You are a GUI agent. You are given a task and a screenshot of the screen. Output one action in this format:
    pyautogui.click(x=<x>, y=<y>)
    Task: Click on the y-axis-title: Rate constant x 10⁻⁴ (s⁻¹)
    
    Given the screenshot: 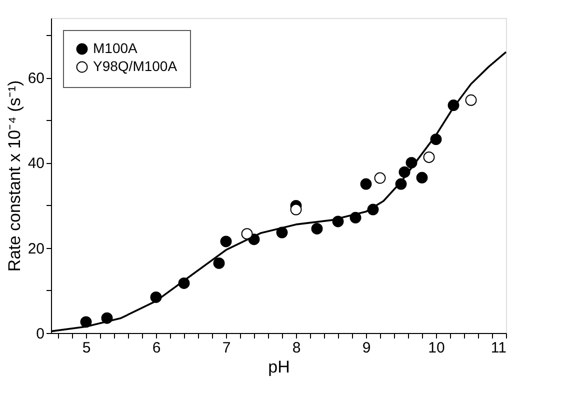 What is the action you would take?
    pyautogui.click(x=14, y=176)
    